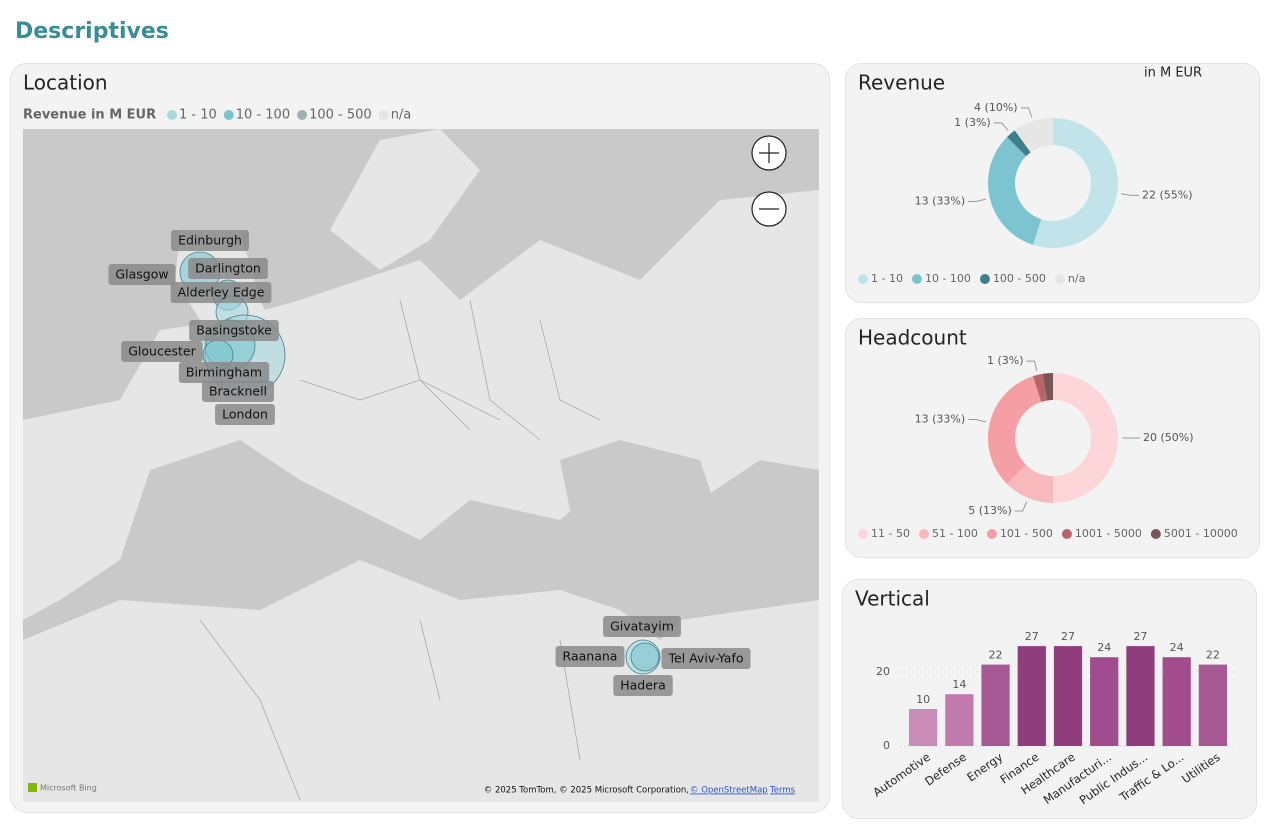 The width and height of the screenshot is (1268, 833). I want to click on card-title: Revenue, so click(901, 83).